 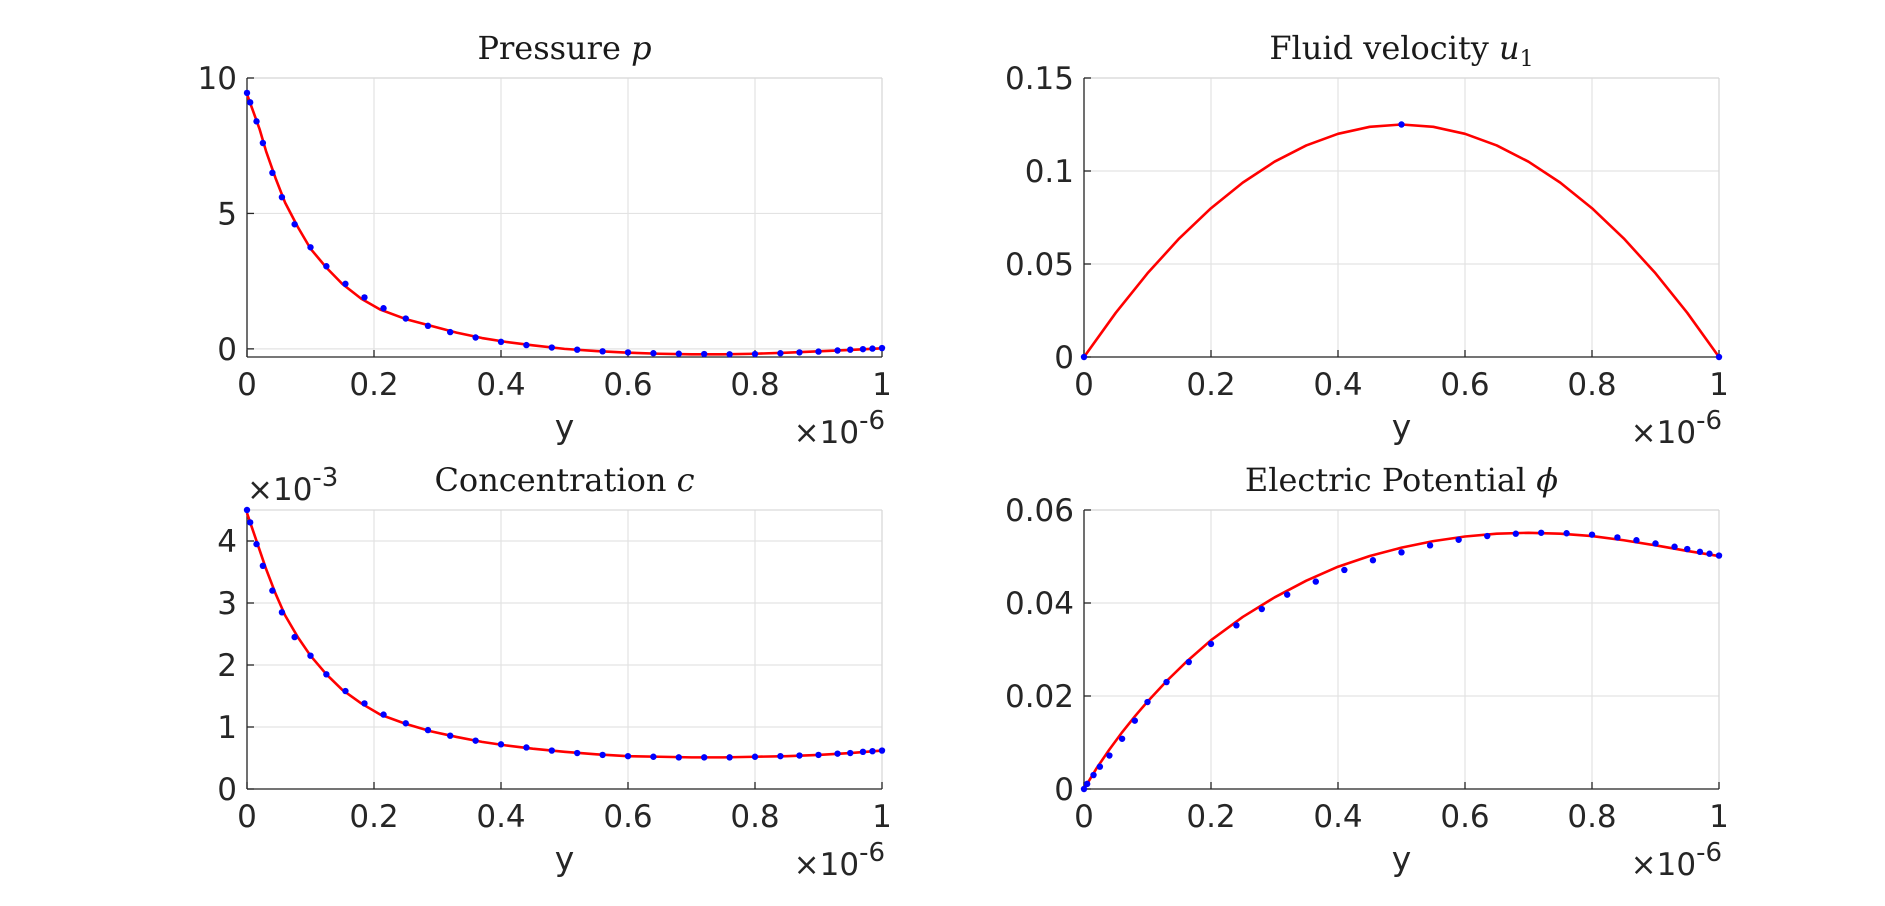 What do you see at coordinates (564, 224) in the screenshot?
I see `series-line-reference` at bounding box center [564, 224].